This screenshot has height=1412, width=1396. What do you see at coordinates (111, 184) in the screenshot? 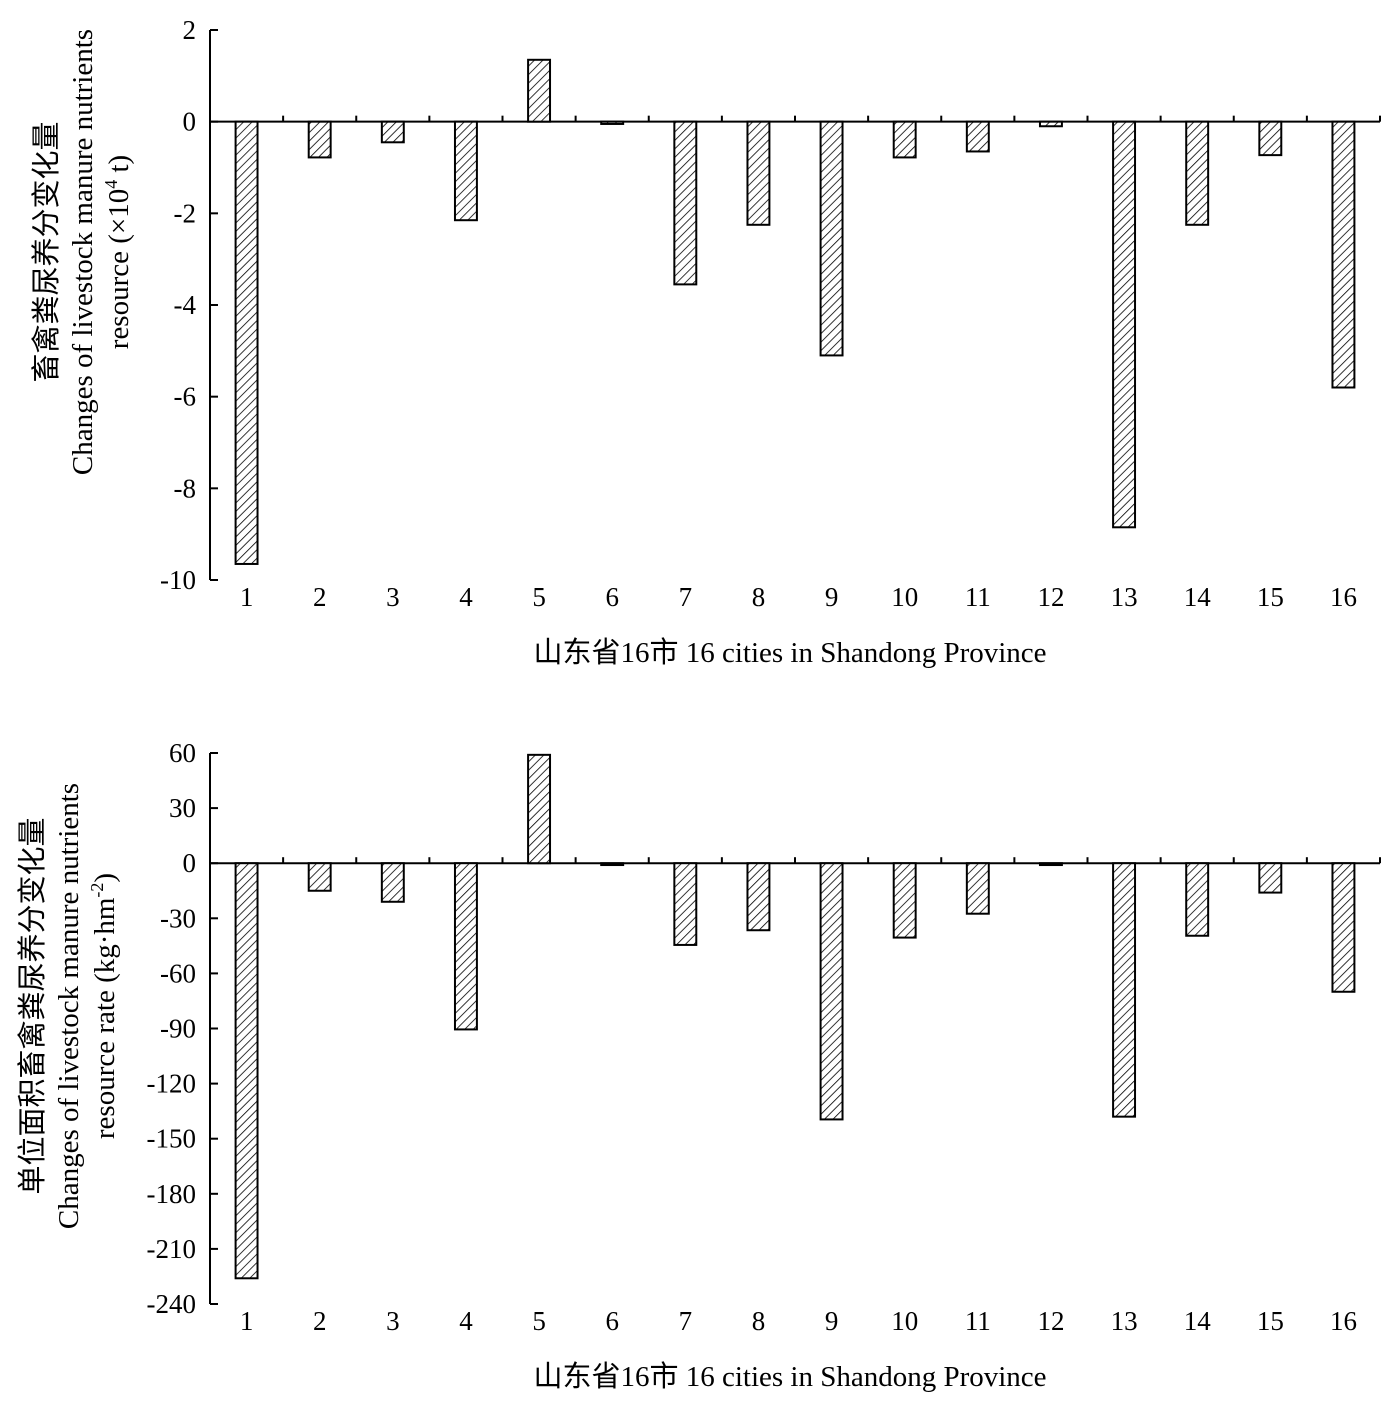
I see `y-axis-unit-superscript: 4` at bounding box center [111, 184].